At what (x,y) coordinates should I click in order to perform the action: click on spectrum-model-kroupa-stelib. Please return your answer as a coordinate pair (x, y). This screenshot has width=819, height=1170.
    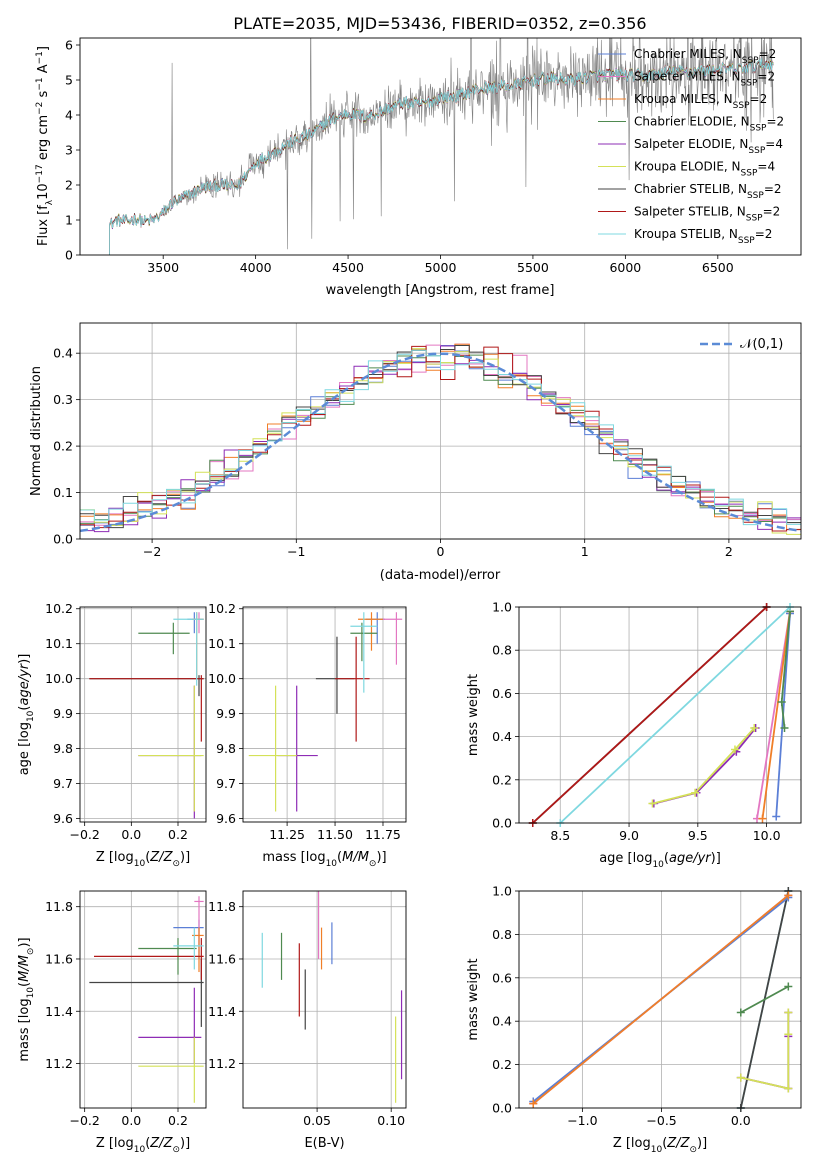
    Looking at the image, I should click on (441, 156).